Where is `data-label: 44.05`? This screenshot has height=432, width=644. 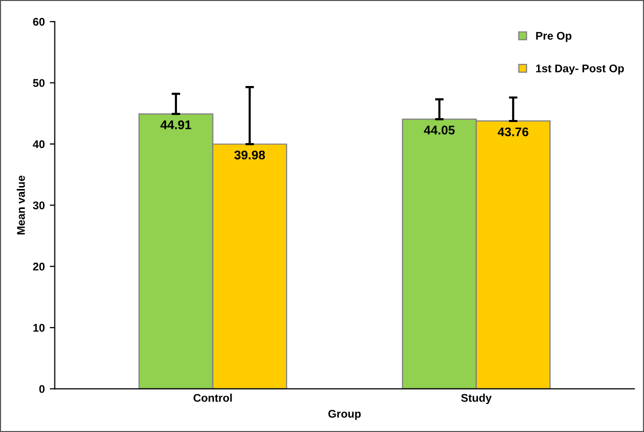
data-label: 44.05 is located at coordinates (439, 130).